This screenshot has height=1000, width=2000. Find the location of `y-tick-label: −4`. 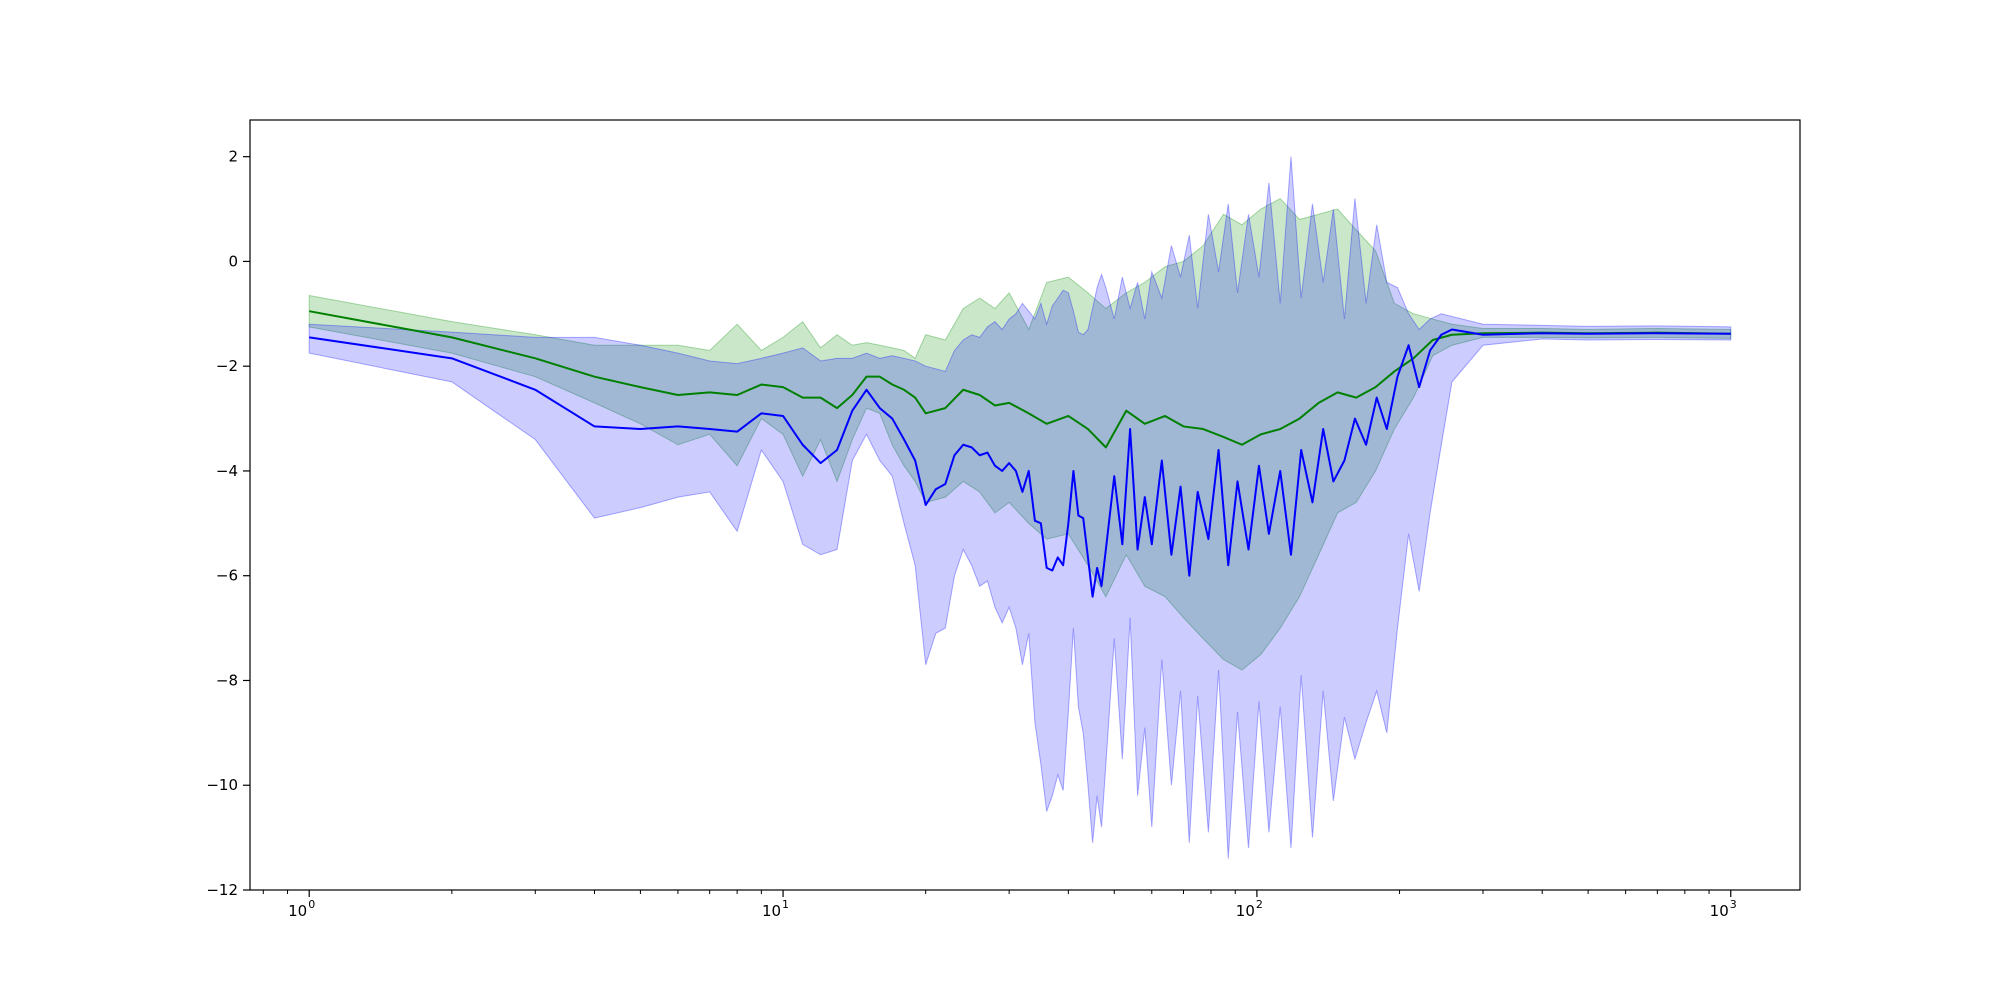

y-tick-label: −4 is located at coordinates (227, 471).